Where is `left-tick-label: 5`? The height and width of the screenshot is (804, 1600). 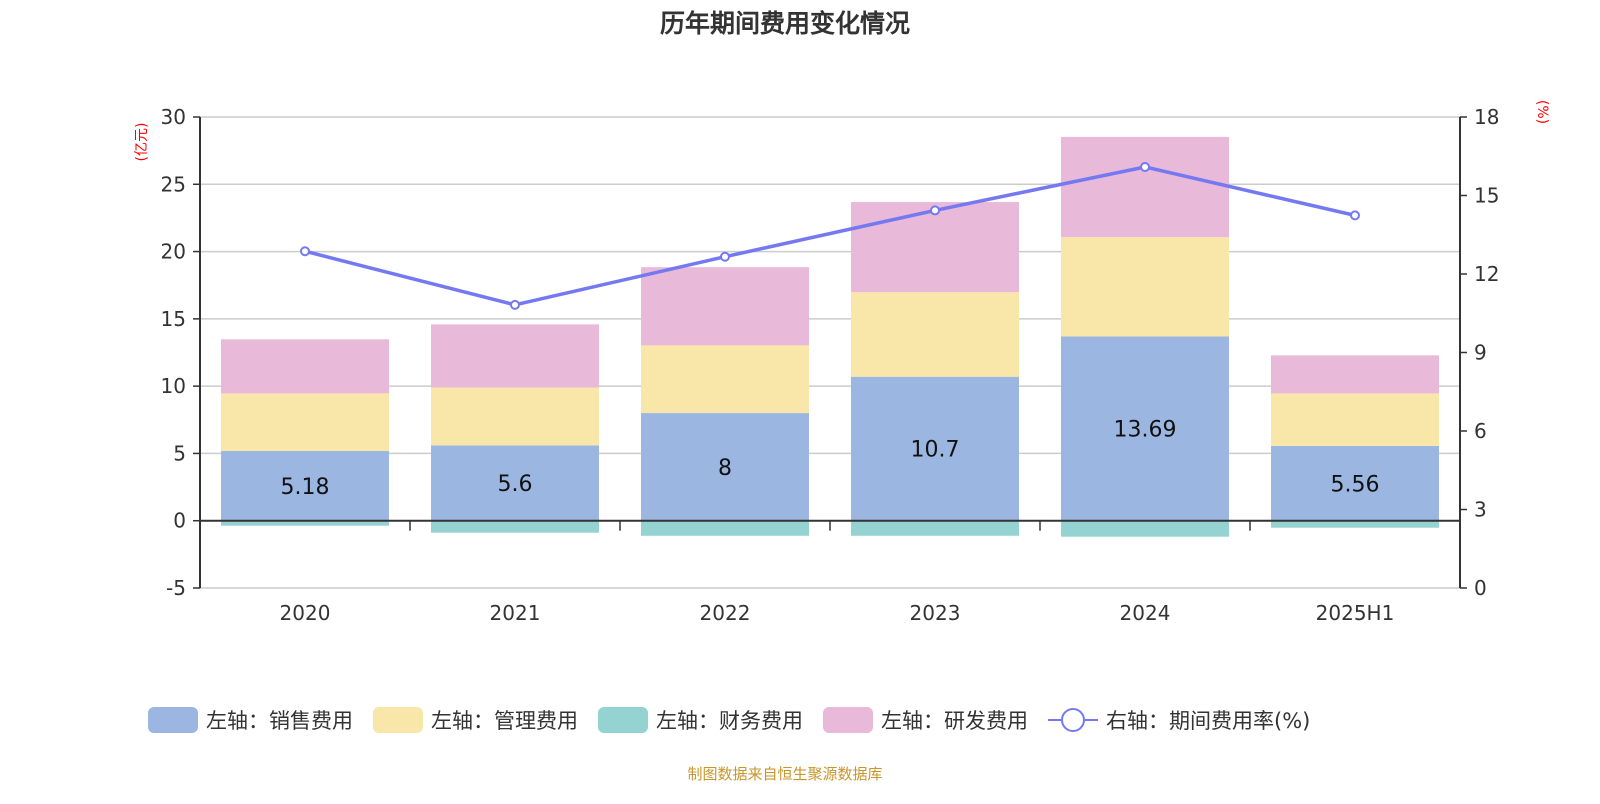
left-tick-label: 5 is located at coordinates (179, 453).